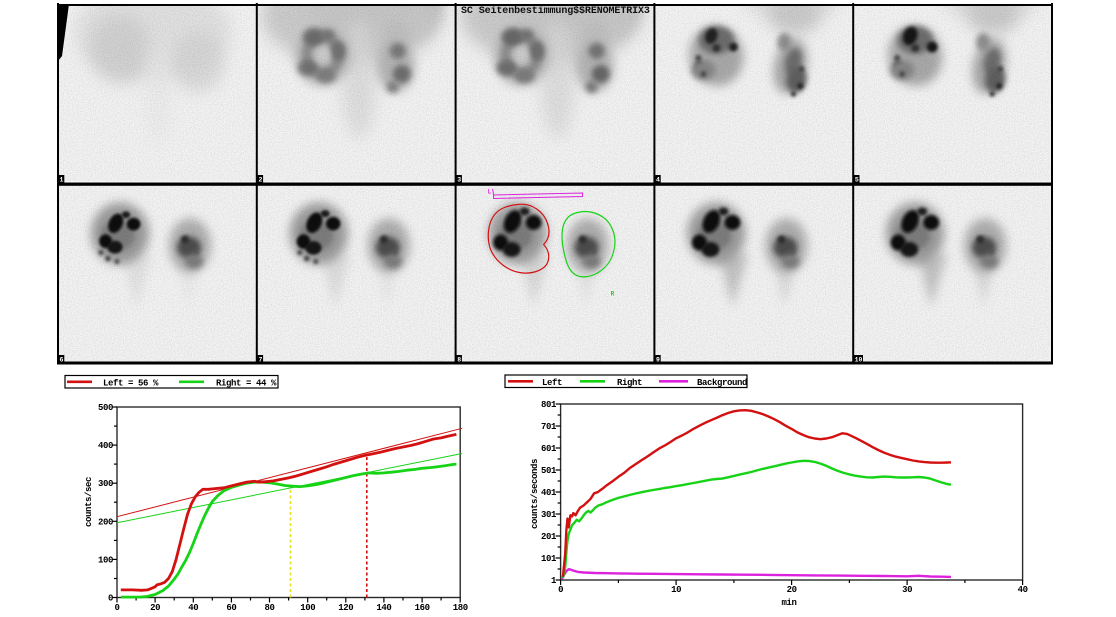 This screenshot has width=1116, height=617. What do you see at coordinates (535, 494) in the screenshot?
I see `svg-text: counts/seconds` at bounding box center [535, 494].